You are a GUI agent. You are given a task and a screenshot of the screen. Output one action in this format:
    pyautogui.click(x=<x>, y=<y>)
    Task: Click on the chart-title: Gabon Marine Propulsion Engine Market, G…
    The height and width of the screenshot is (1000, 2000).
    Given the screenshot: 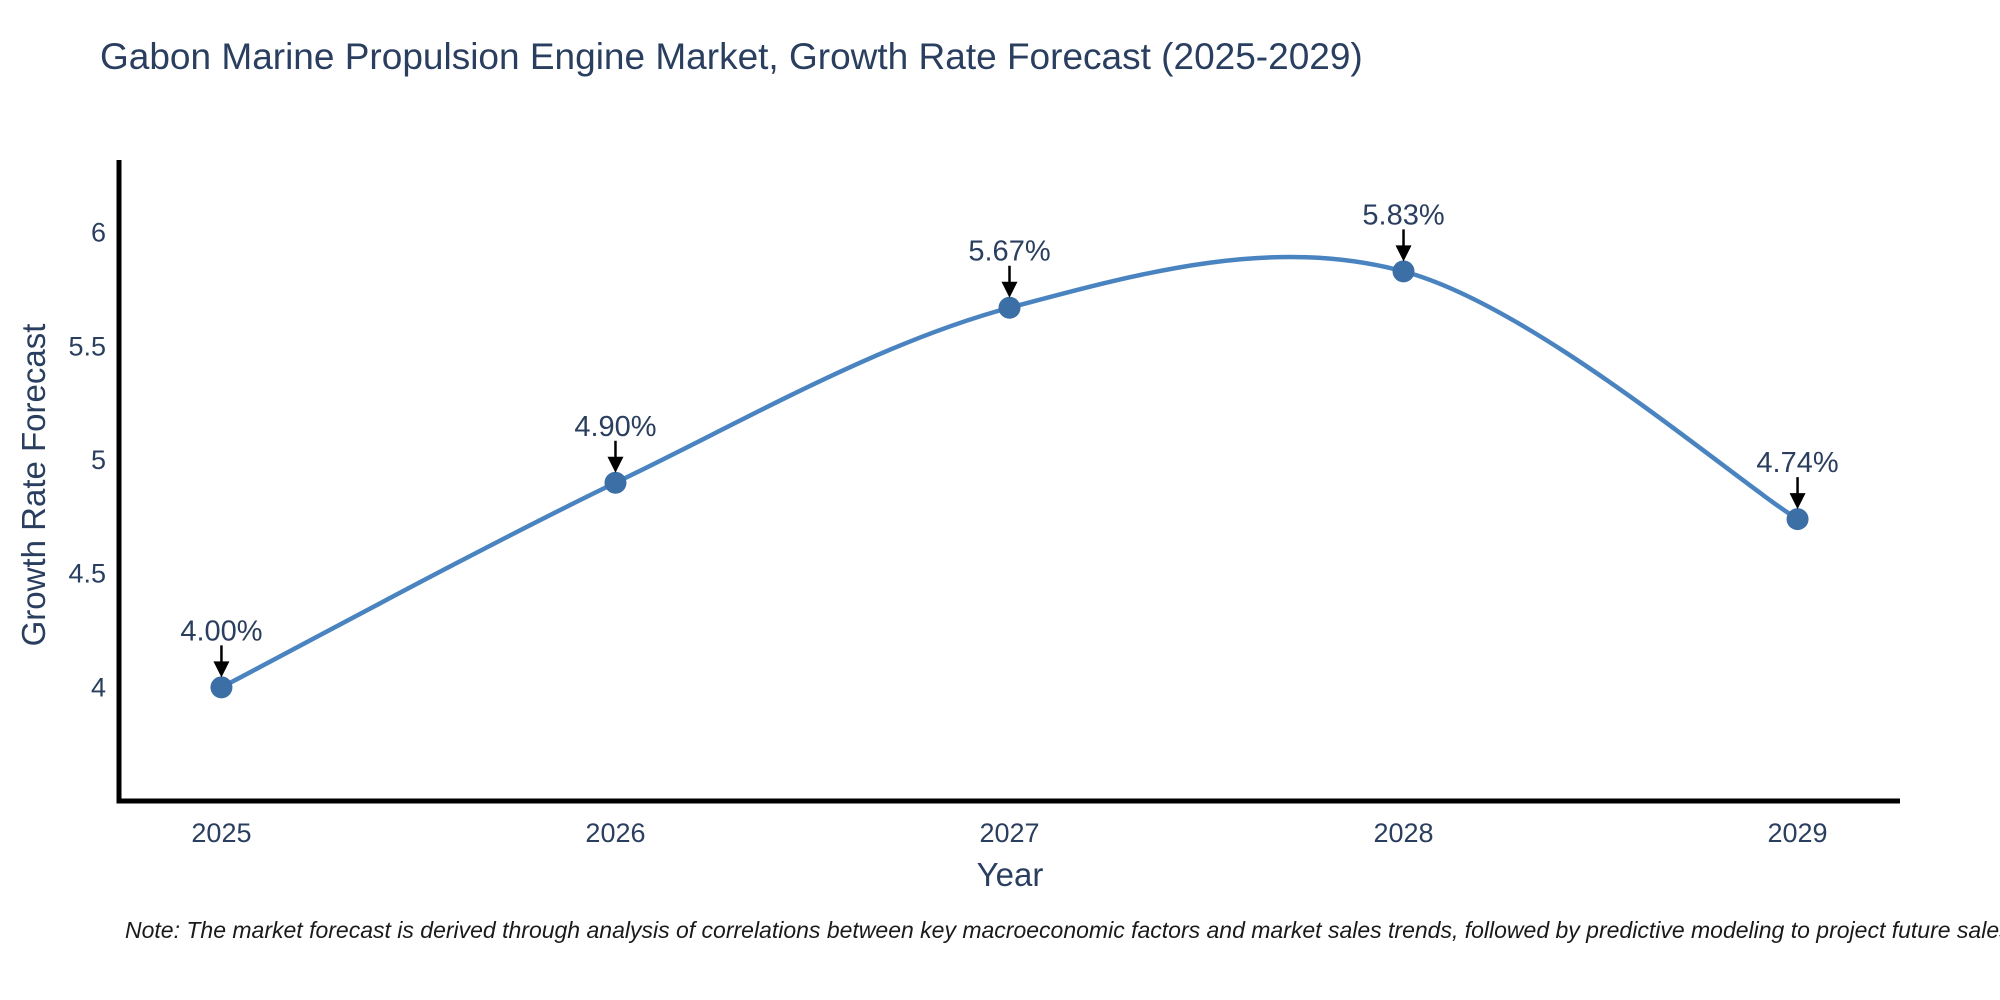 What is the action you would take?
    pyautogui.click(x=731, y=56)
    